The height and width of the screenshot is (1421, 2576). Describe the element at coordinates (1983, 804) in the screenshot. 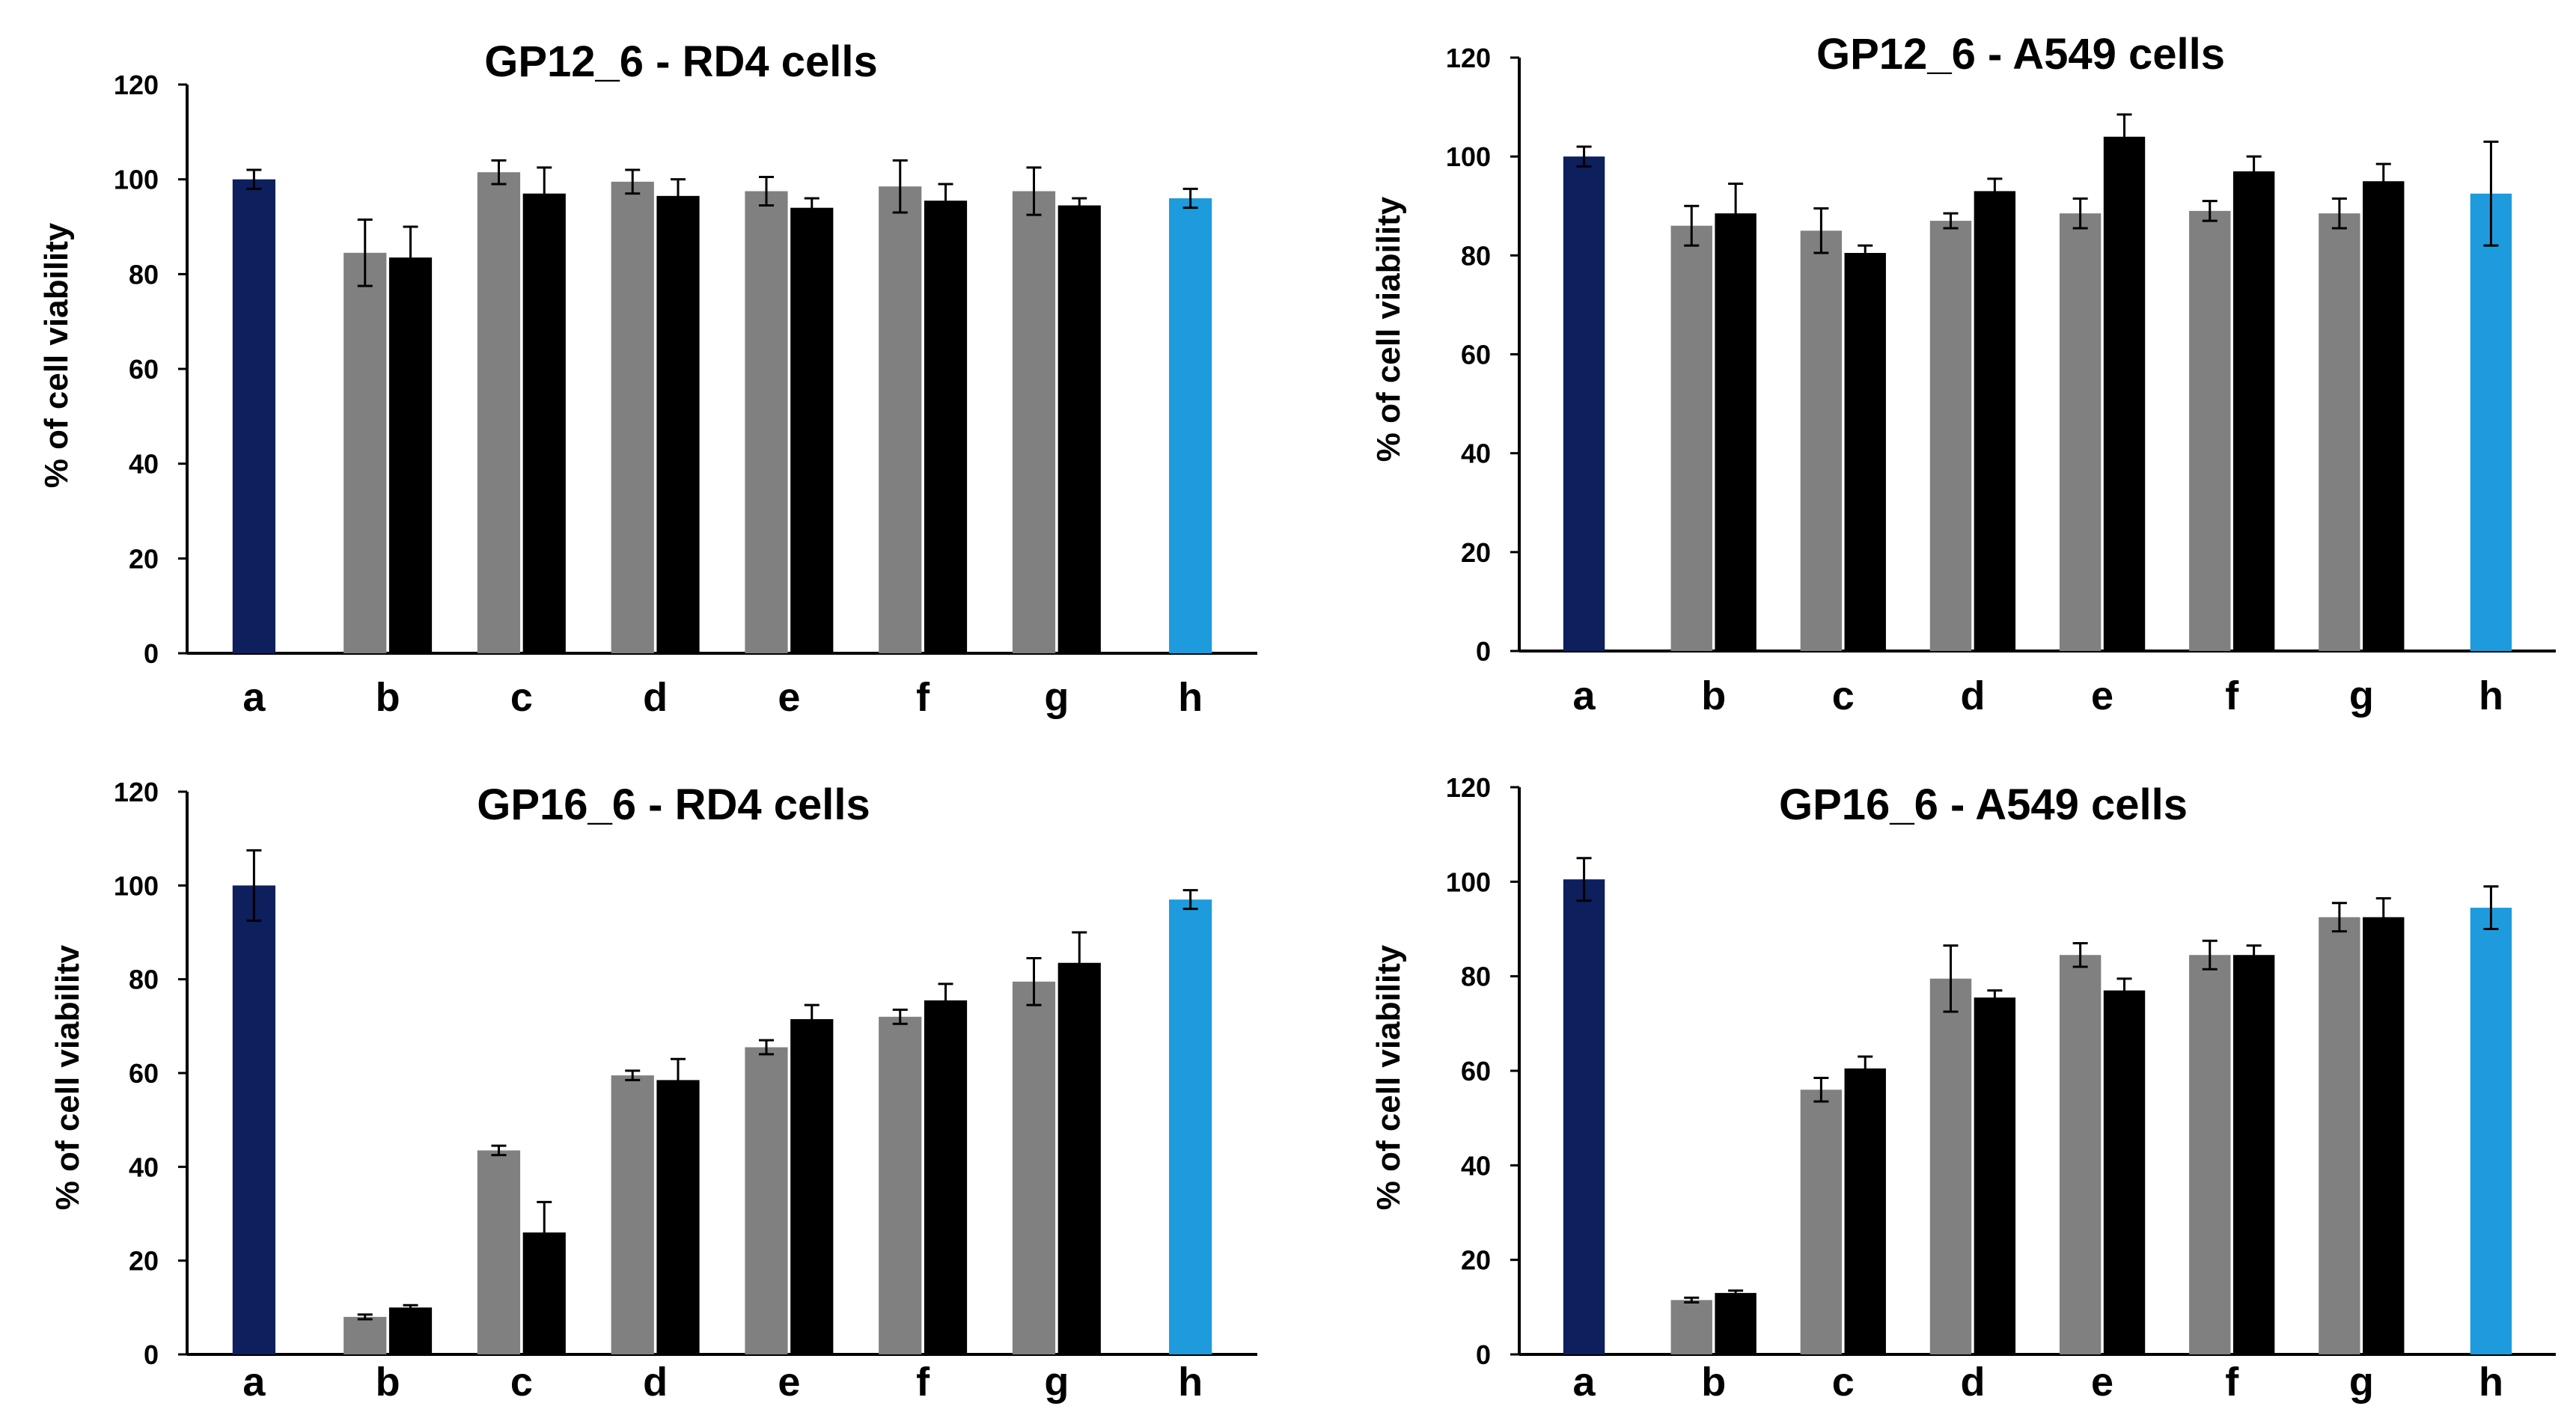

I see `chart-title: GP16_6 - A549 cells` at that location.